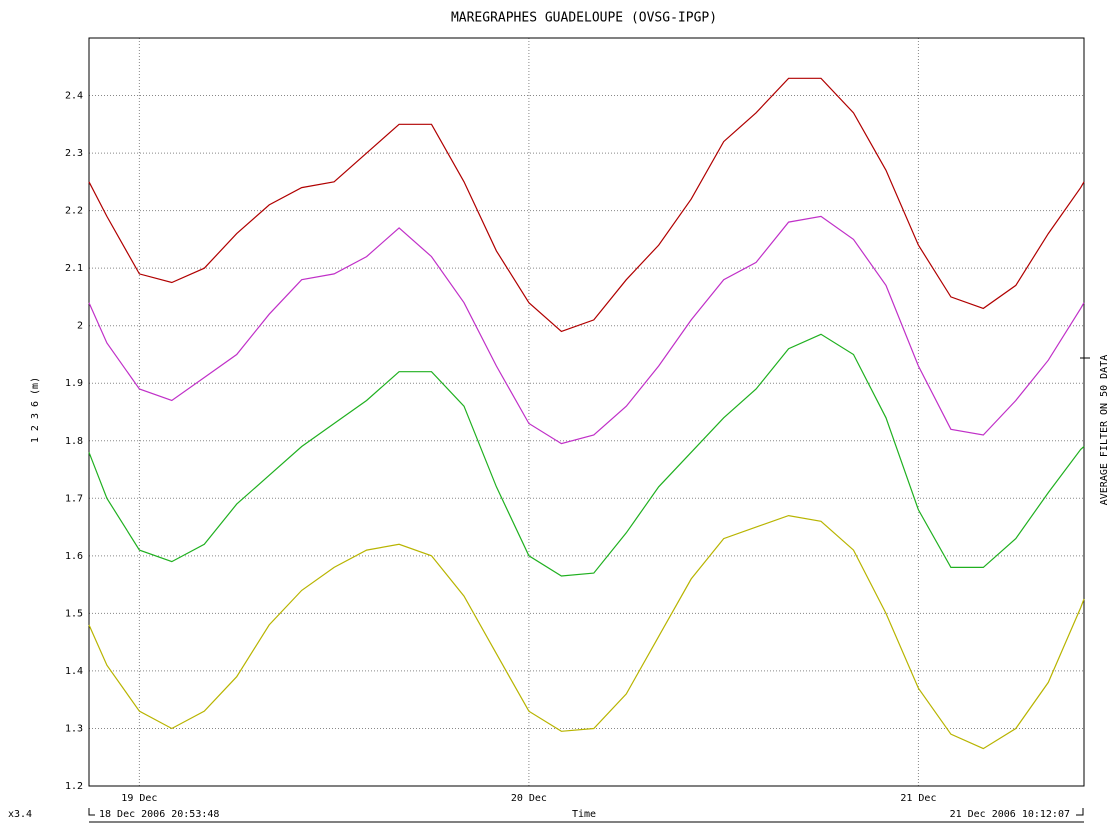 This screenshot has width=1114, height=829. What do you see at coordinates (74, 786) in the screenshot?
I see `y-tick-label: 1.2` at bounding box center [74, 786].